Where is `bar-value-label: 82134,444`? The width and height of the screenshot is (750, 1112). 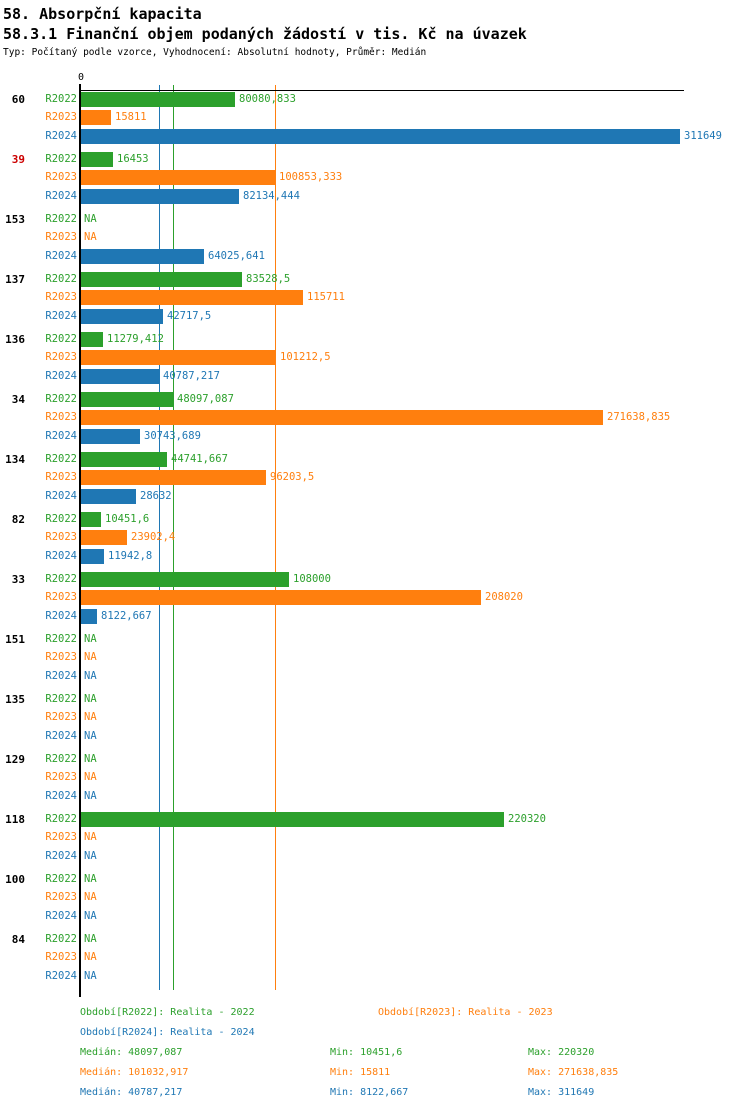
bar-value-label: 82134,444 is located at coordinates (271, 196).